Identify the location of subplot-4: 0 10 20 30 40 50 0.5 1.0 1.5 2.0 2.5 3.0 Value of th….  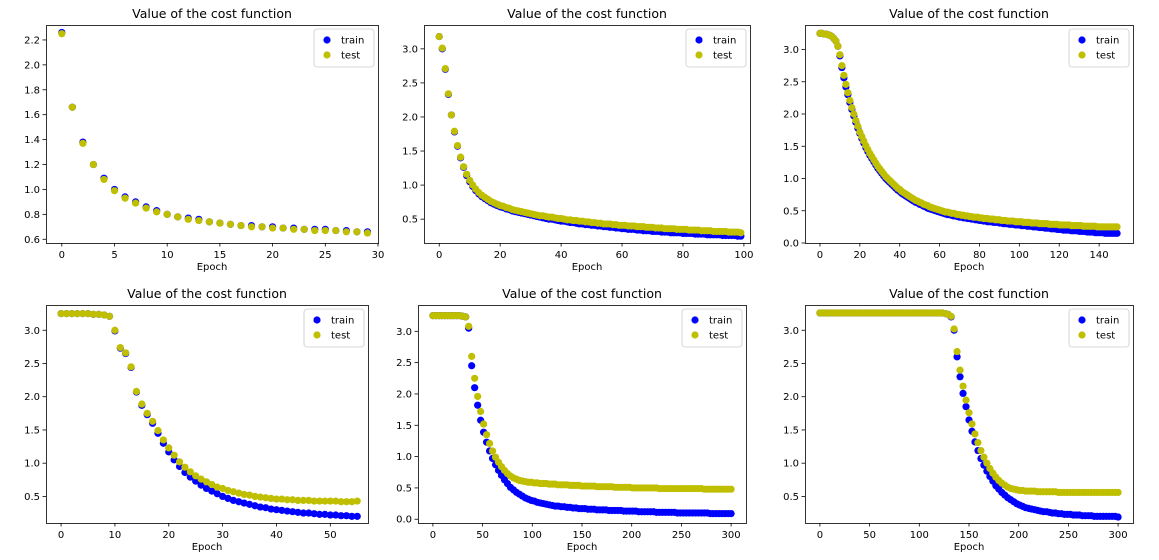
(196, 419).